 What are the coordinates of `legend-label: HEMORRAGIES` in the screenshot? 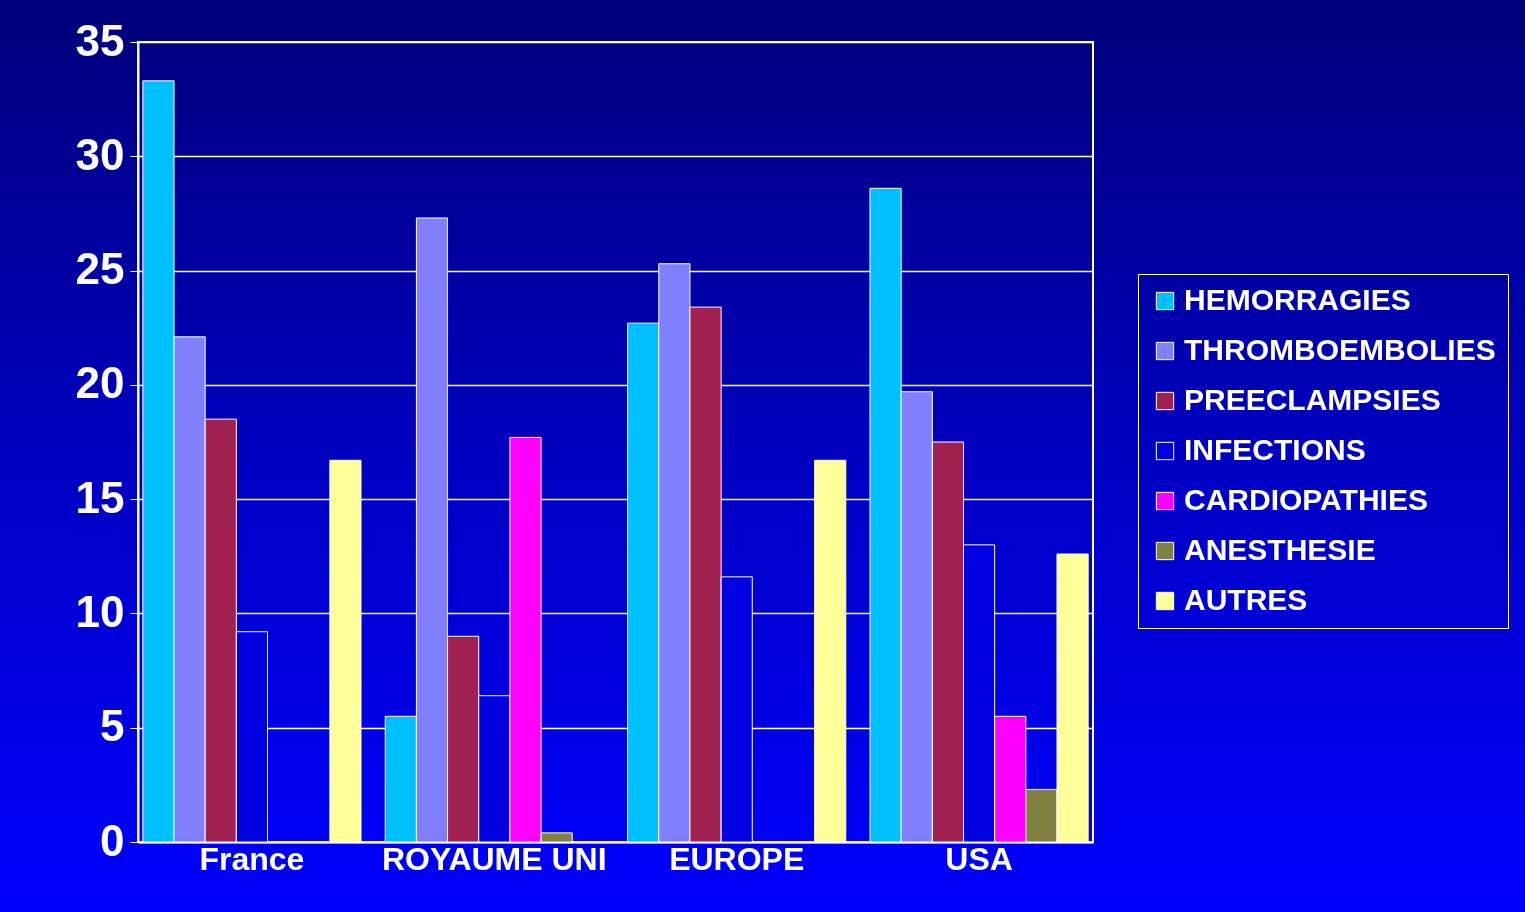 It's located at (1297, 299).